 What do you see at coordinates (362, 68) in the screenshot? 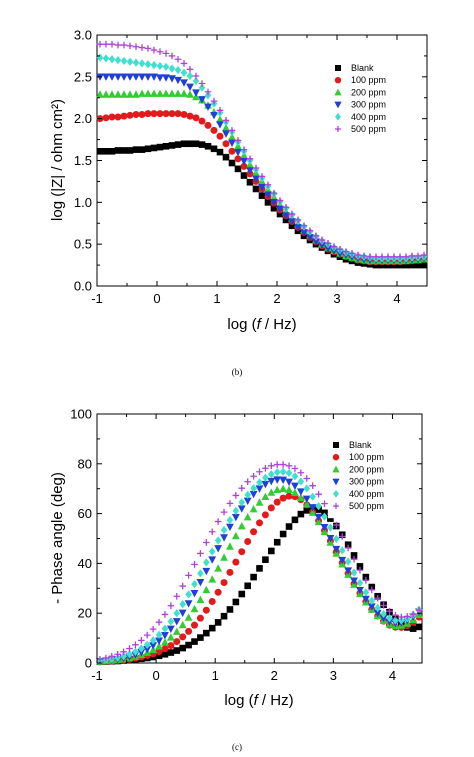
I see `legend-label: Blank` at bounding box center [362, 68].